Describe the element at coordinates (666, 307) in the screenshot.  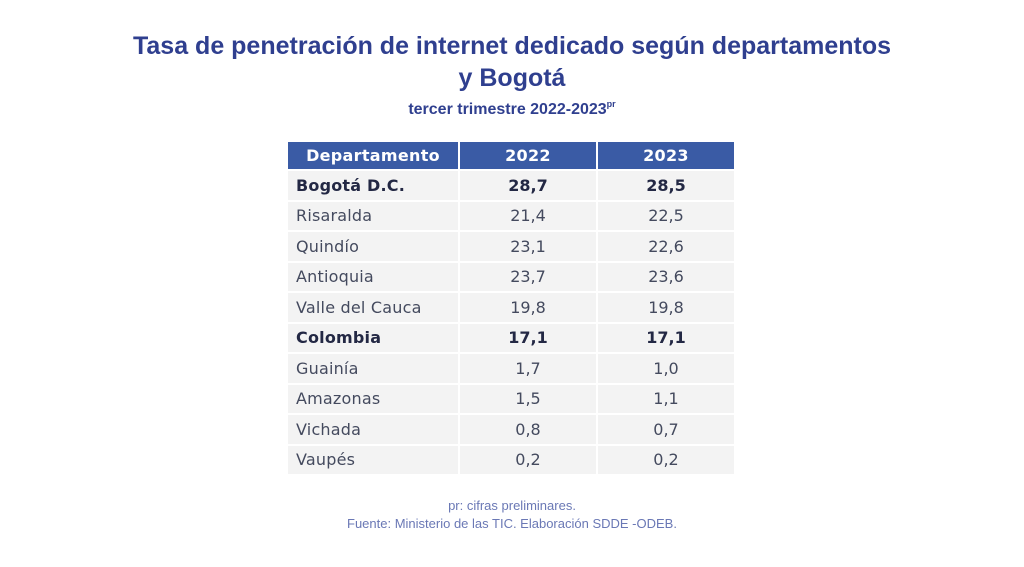
I see `cell-2023: 19,8` at that location.